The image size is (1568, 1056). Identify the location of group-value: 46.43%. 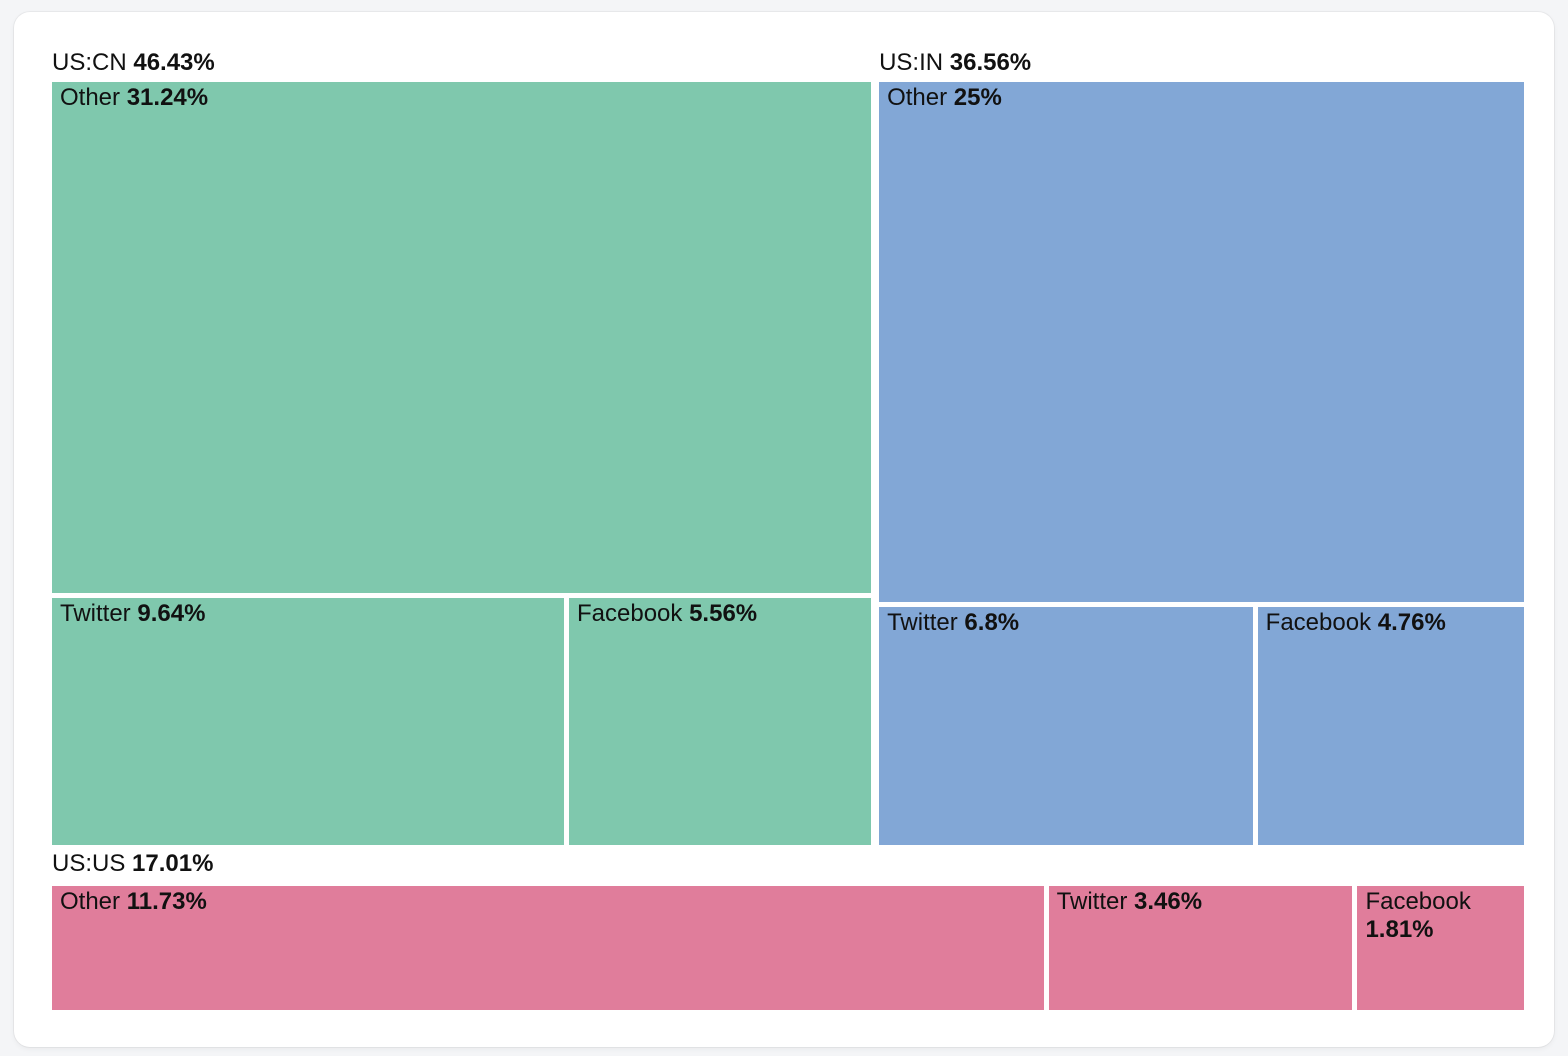
(174, 62).